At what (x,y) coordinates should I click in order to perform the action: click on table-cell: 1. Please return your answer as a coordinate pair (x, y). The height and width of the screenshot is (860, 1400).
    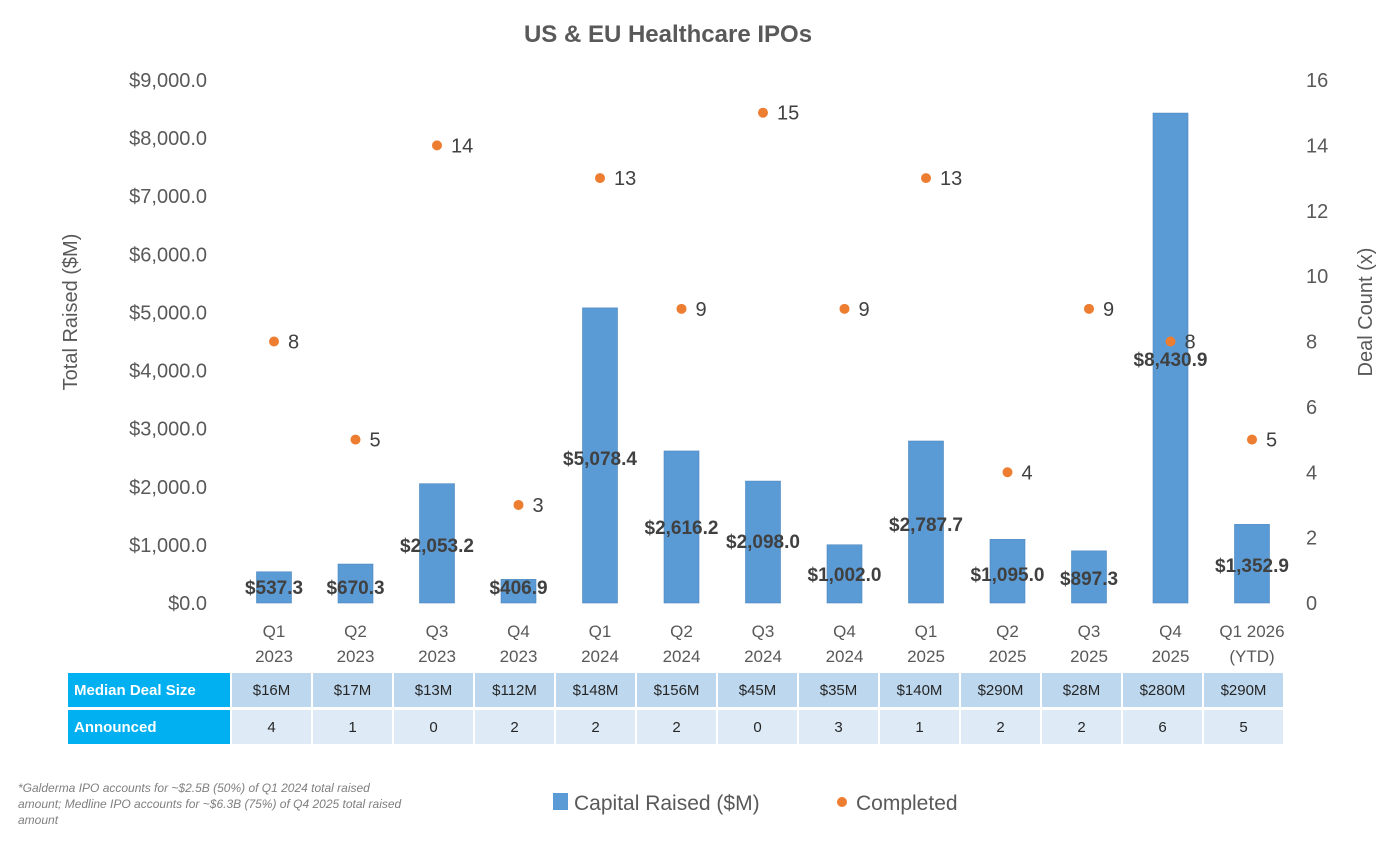
    Looking at the image, I should click on (352, 727).